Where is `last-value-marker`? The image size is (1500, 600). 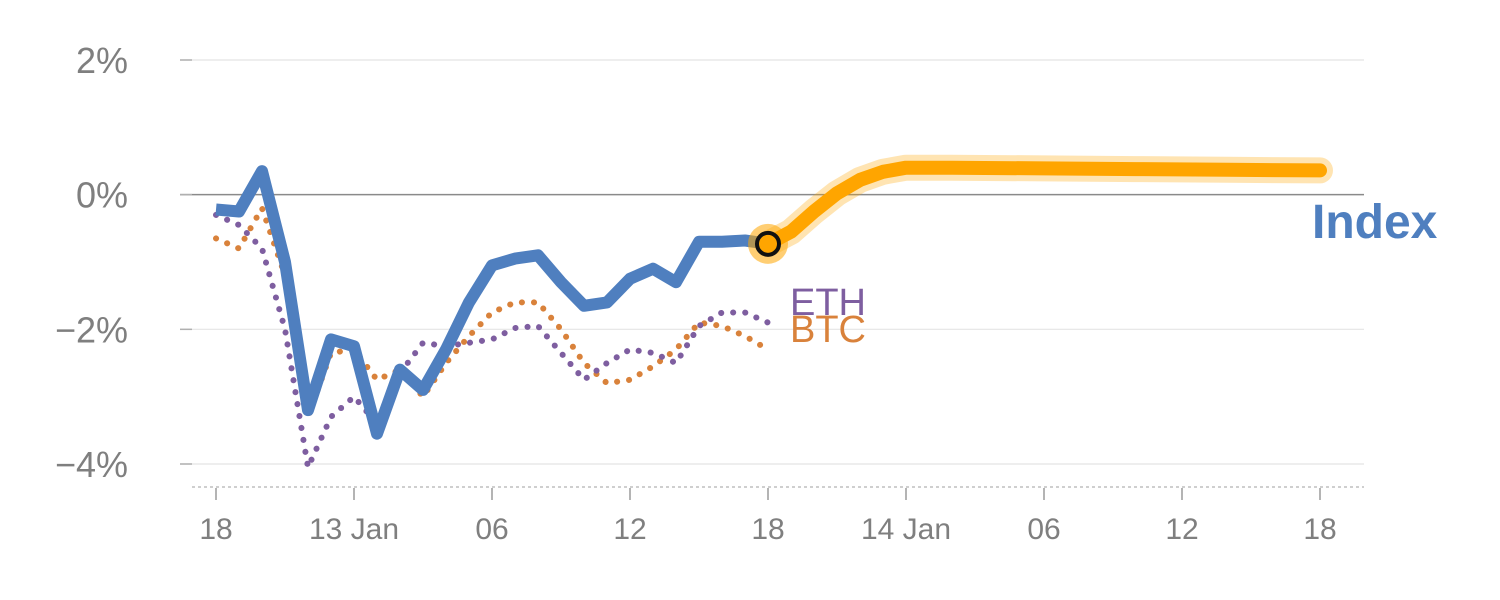
last-value-marker is located at coordinates (768, 243).